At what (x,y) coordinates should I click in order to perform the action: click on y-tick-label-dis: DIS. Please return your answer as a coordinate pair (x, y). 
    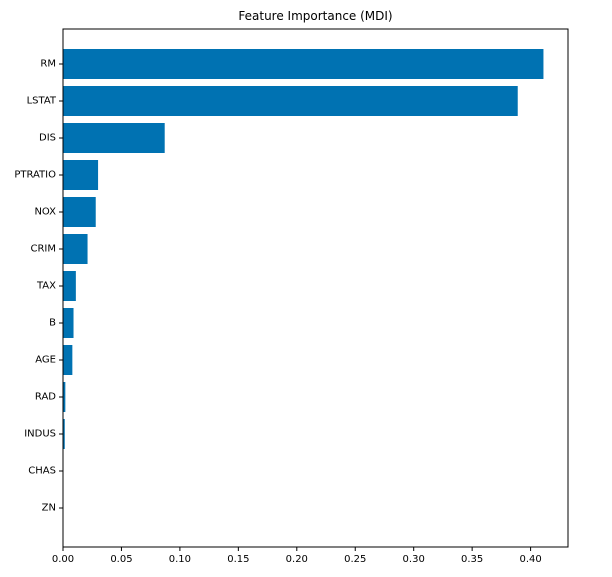
    Looking at the image, I should click on (47, 138).